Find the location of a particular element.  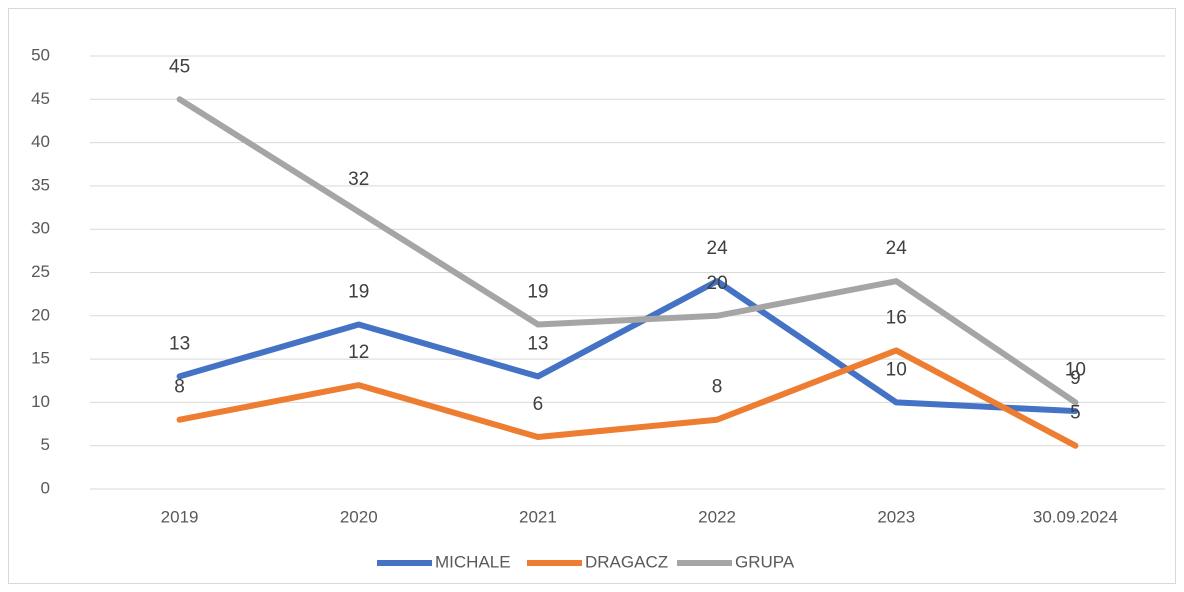

y-tick-label: 50 is located at coordinates (40, 54).